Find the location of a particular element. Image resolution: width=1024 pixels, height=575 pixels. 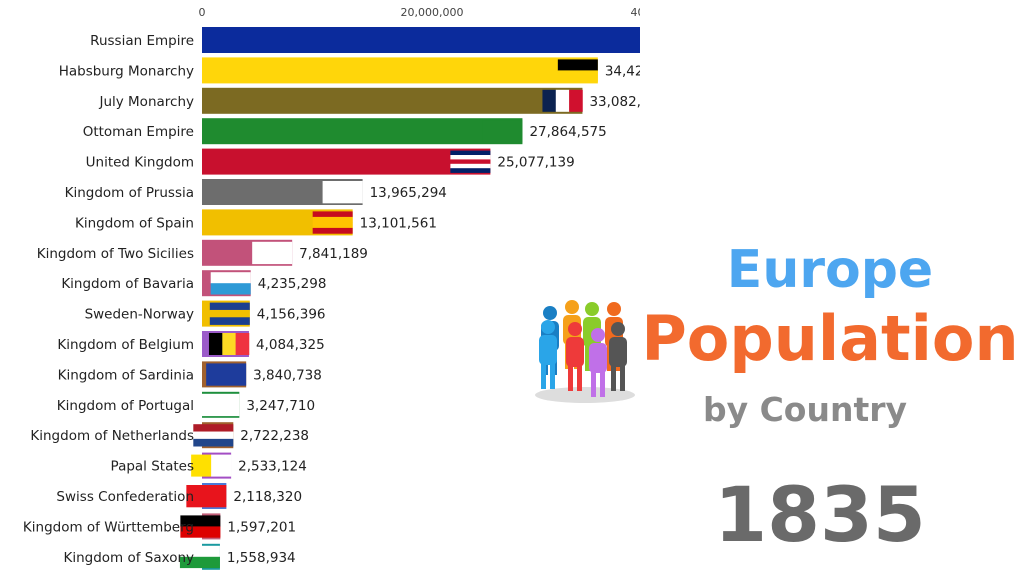

category-label: Habsburg Monarchy is located at coordinates (126, 71).